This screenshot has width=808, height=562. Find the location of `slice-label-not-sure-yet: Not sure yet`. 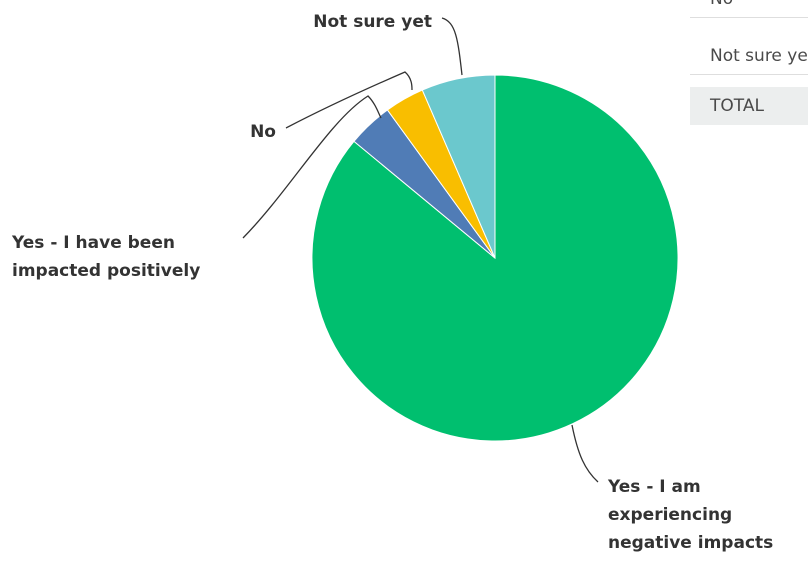

slice-label-not-sure-yet: Not sure yet is located at coordinates (372, 22).